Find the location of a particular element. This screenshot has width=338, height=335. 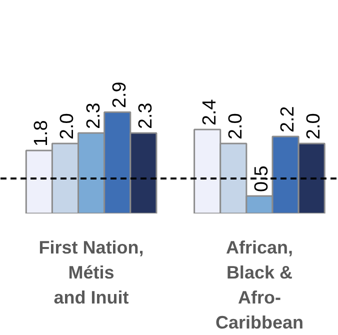

data-label: 2.4 is located at coordinates (209, 112).